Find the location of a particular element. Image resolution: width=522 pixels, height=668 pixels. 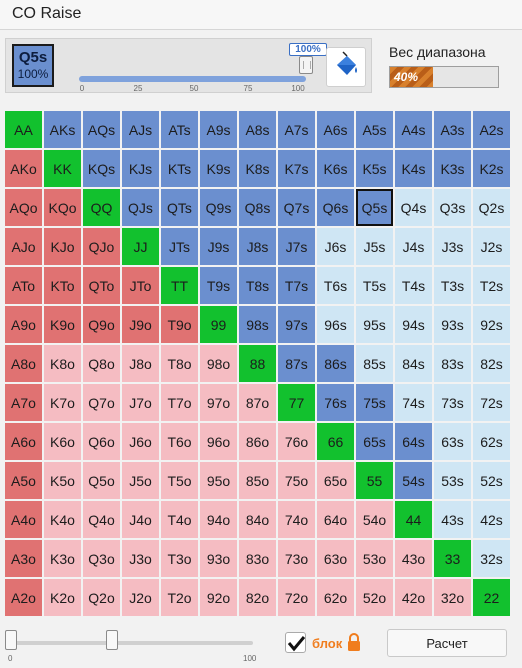

hand-cell-87s: 87s is located at coordinates (296, 363).